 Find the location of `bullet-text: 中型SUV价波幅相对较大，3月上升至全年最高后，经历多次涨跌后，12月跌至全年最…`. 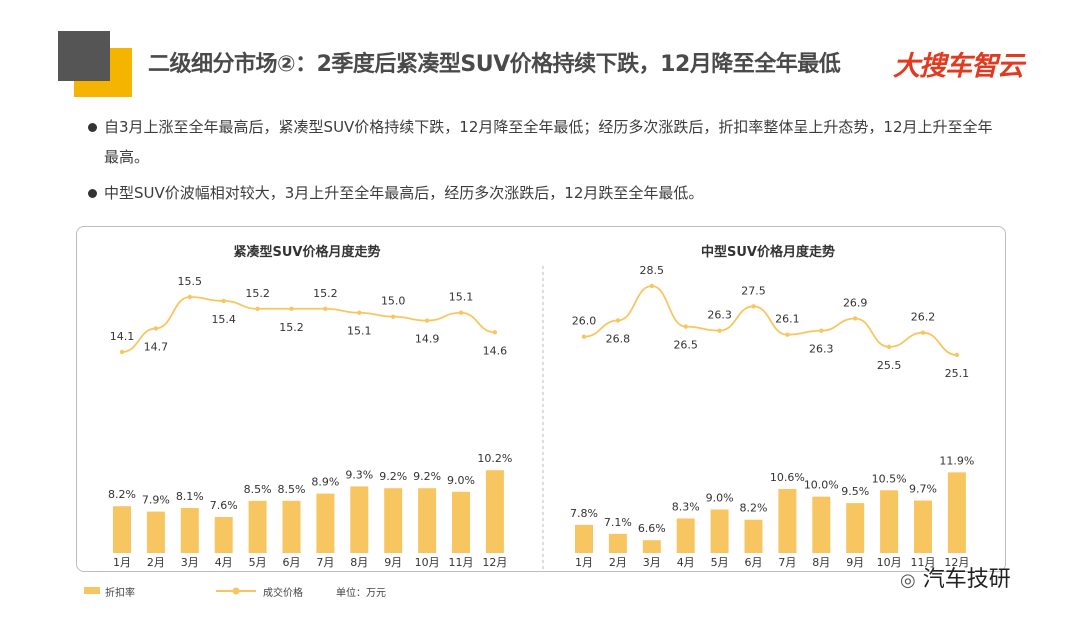

bullet-text: 中型SUV价波幅相对较大，3月上升至全年最高后，经历多次涨跌后，12月跌至全年最… is located at coordinates (404, 193).